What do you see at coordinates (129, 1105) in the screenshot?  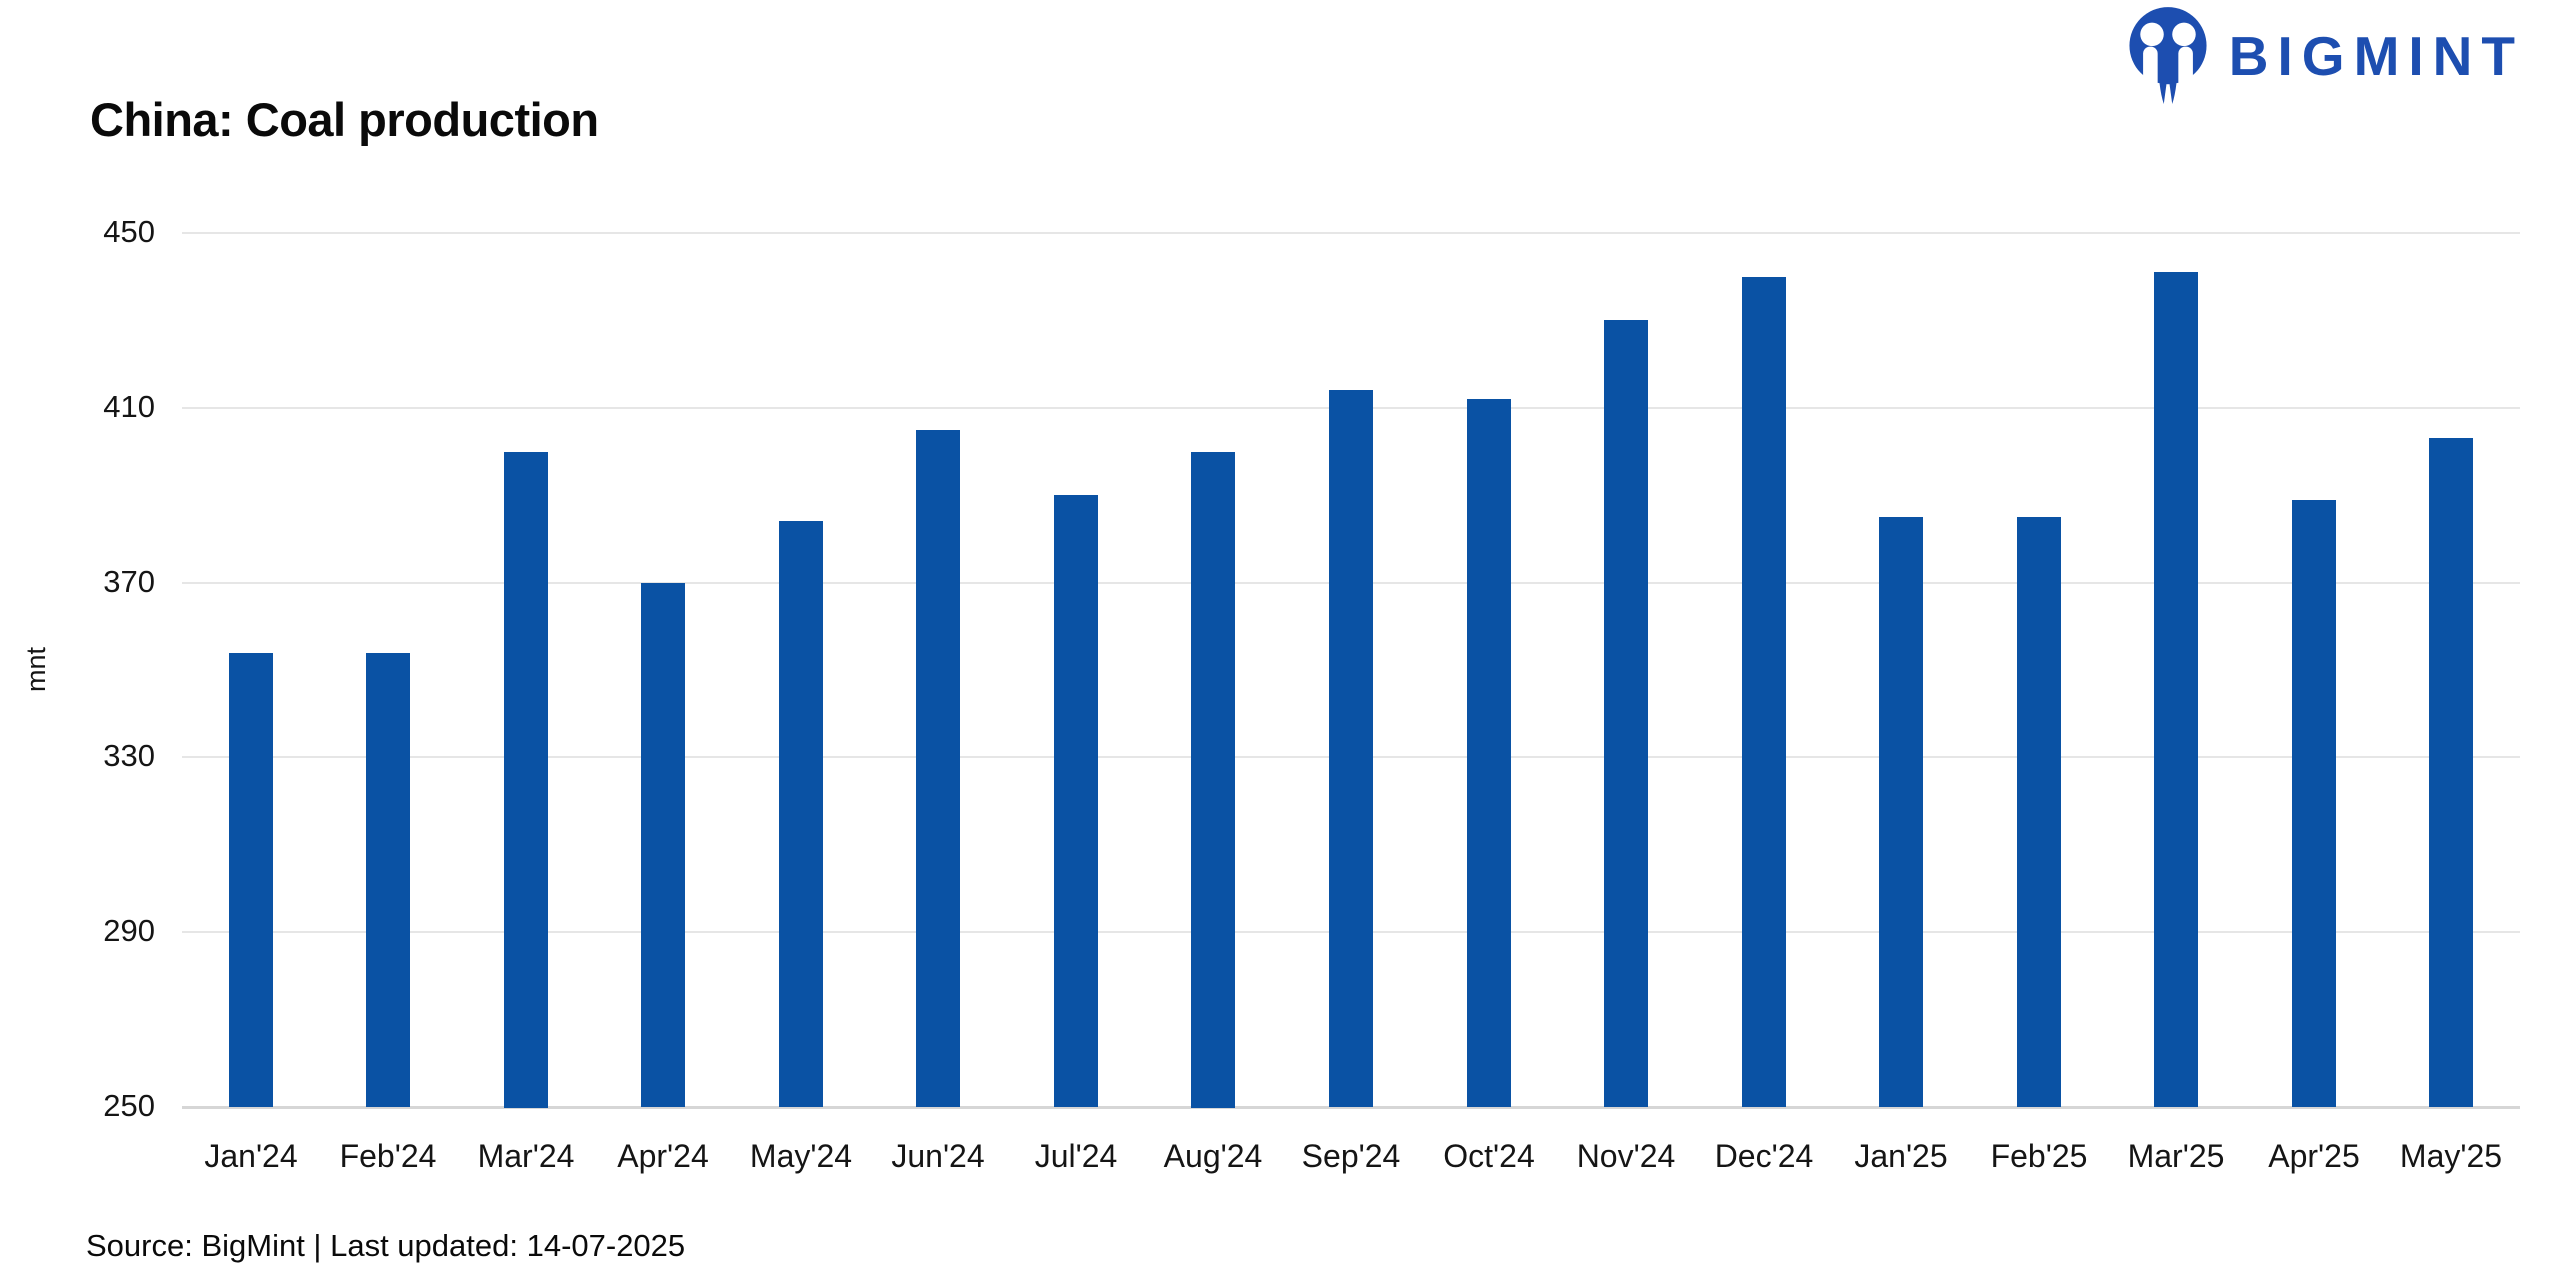 I see `y-tick-label-250: 250` at bounding box center [129, 1105].